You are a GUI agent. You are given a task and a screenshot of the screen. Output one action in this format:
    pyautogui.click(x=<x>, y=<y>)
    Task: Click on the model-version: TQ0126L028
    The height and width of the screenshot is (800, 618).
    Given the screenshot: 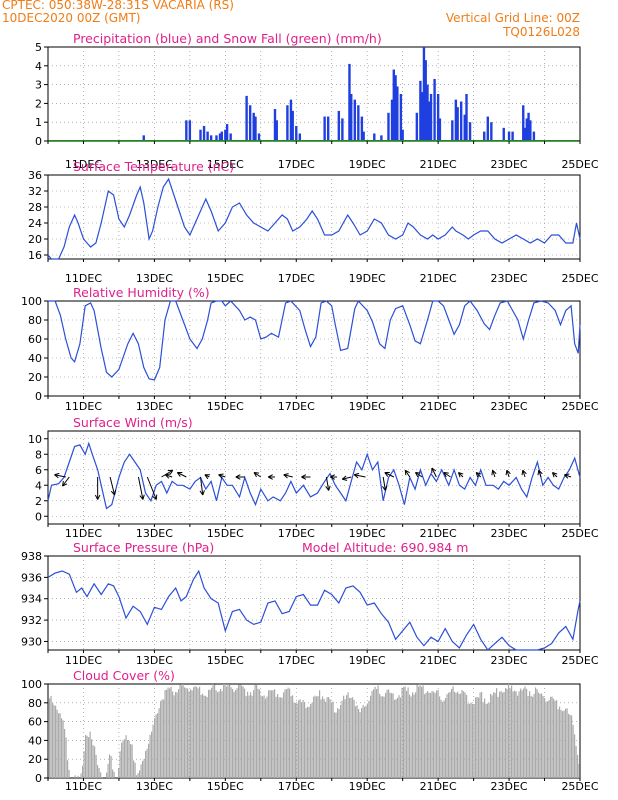 What is the action you would take?
    pyautogui.click(x=541, y=32)
    